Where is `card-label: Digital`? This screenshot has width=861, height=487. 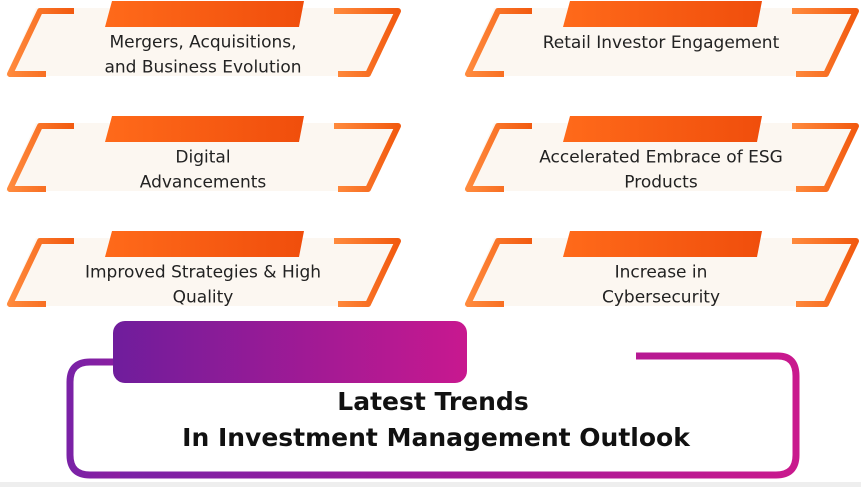
card-label: Digital is located at coordinates (202, 158).